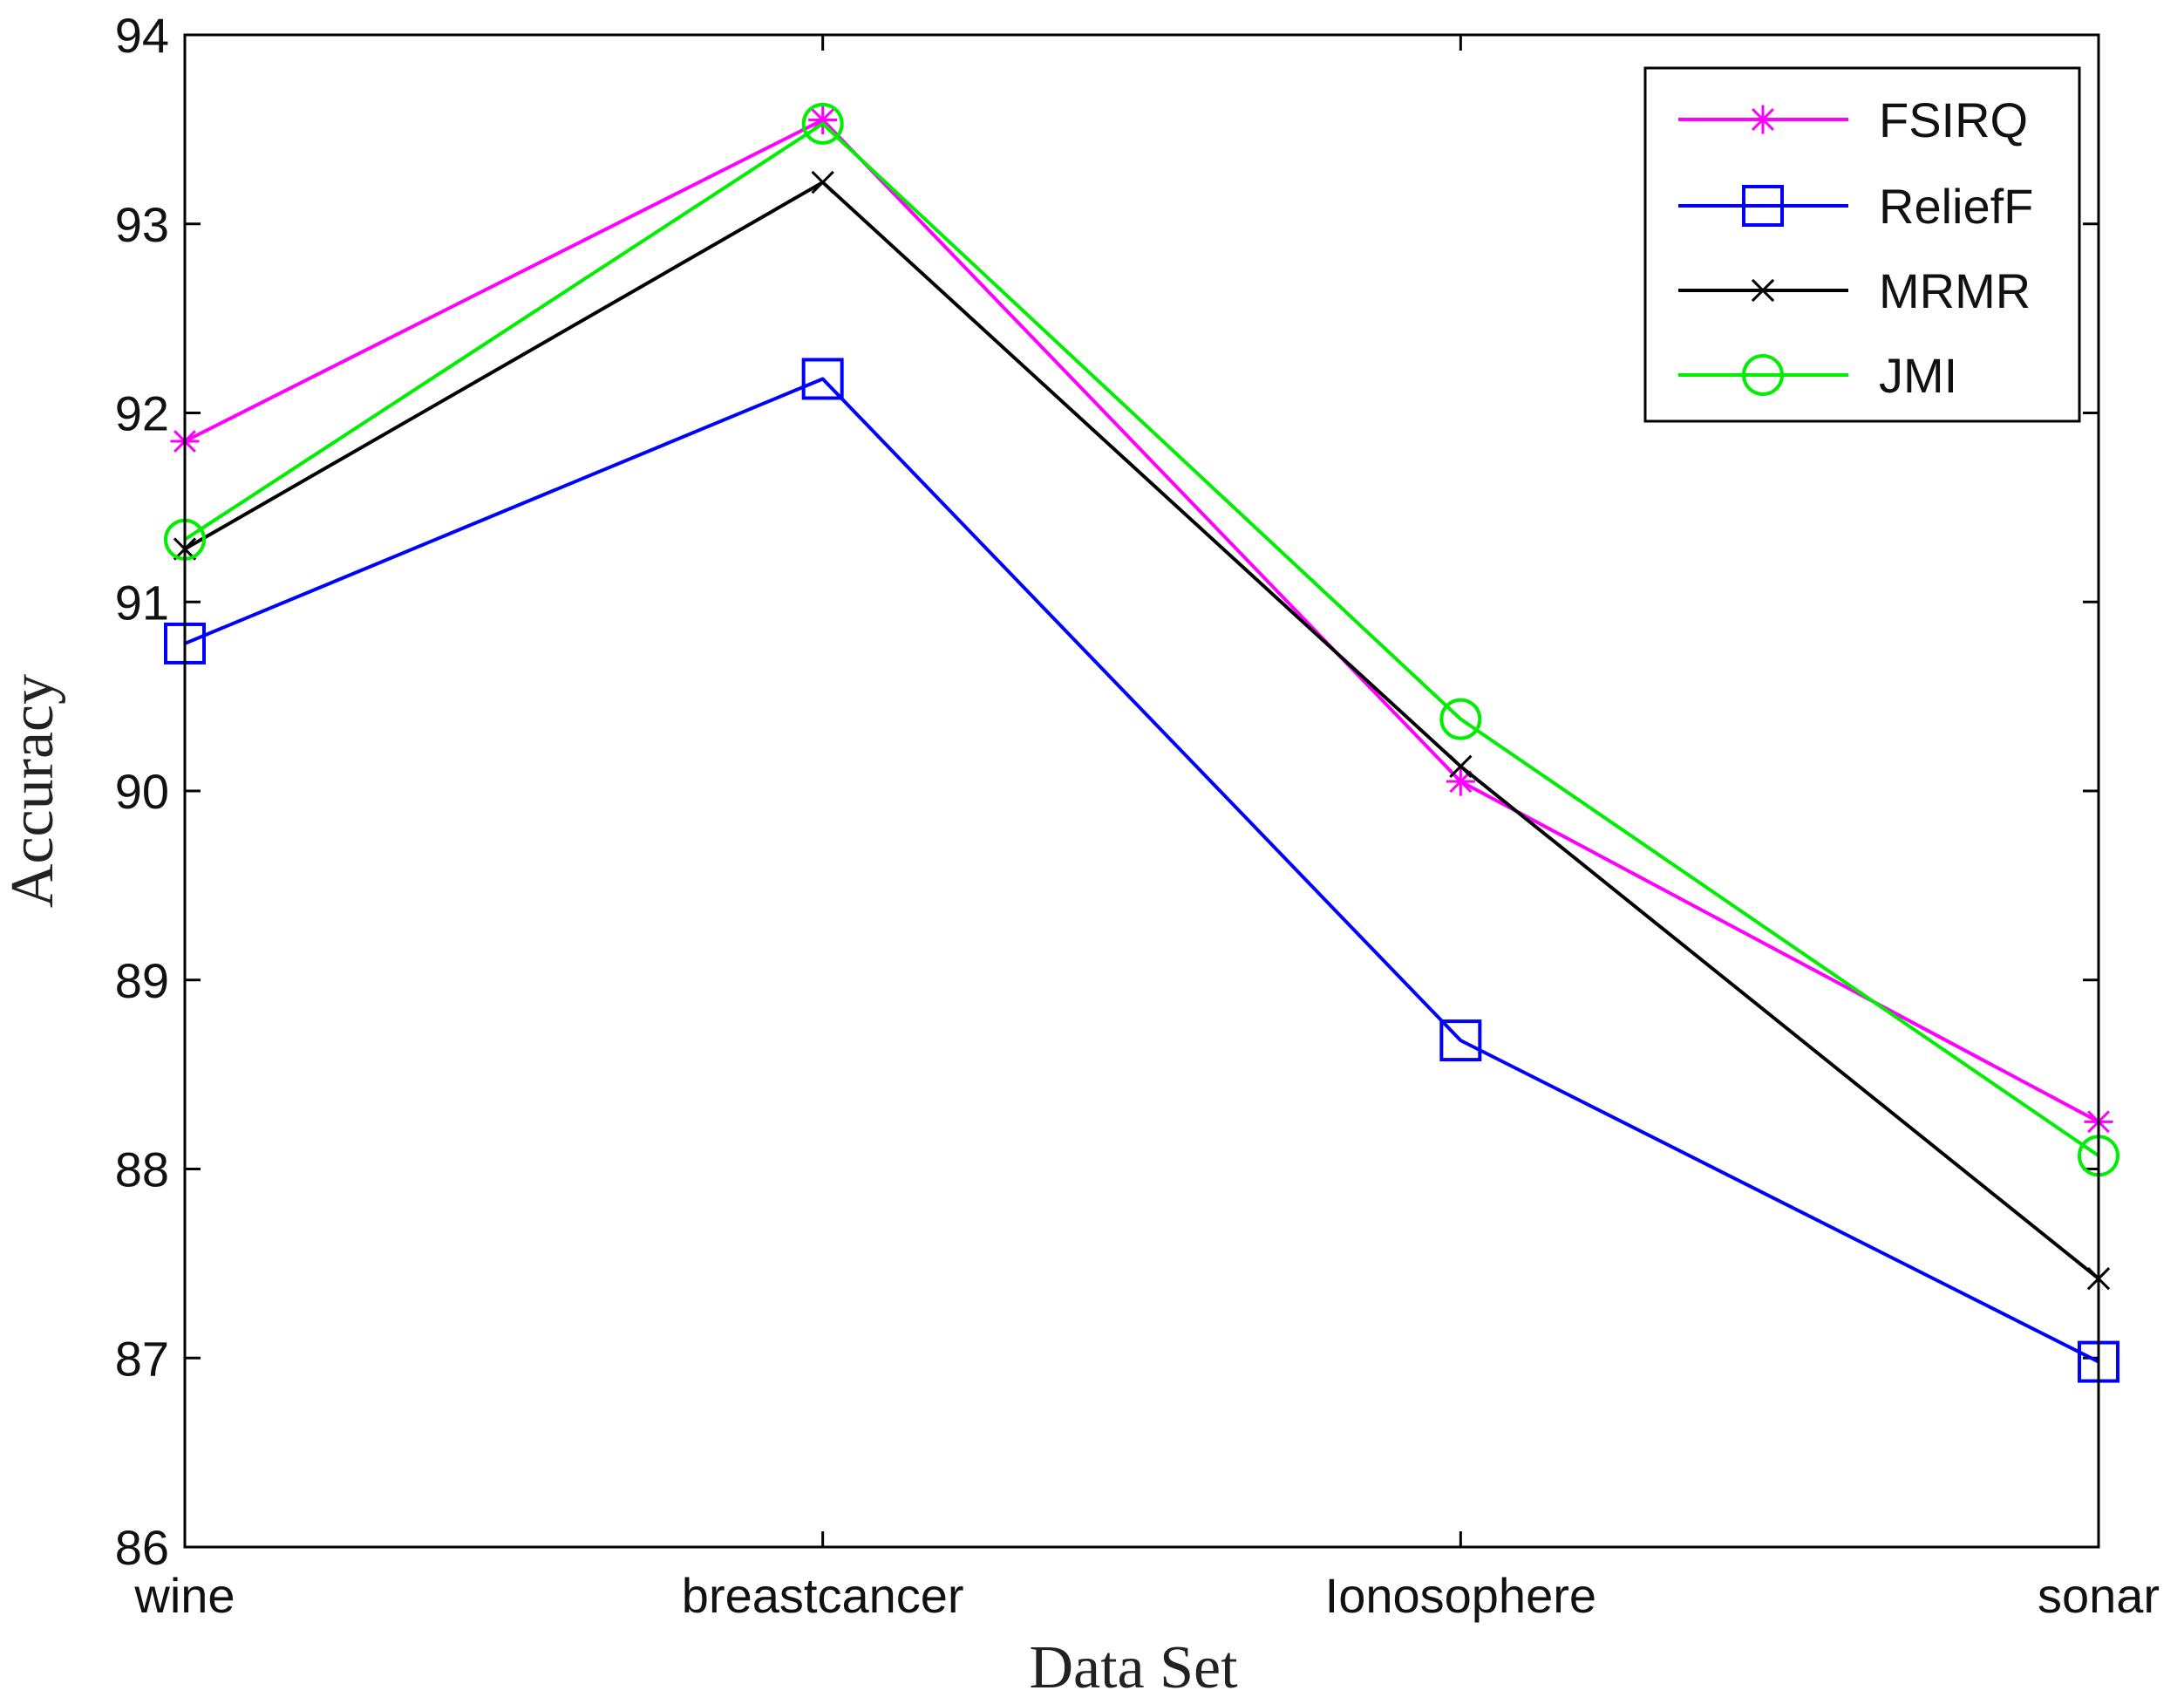 The width and height of the screenshot is (2184, 1704). What do you see at coordinates (1817, 375) in the screenshot?
I see `legend-item-jmi: JMI` at bounding box center [1817, 375].